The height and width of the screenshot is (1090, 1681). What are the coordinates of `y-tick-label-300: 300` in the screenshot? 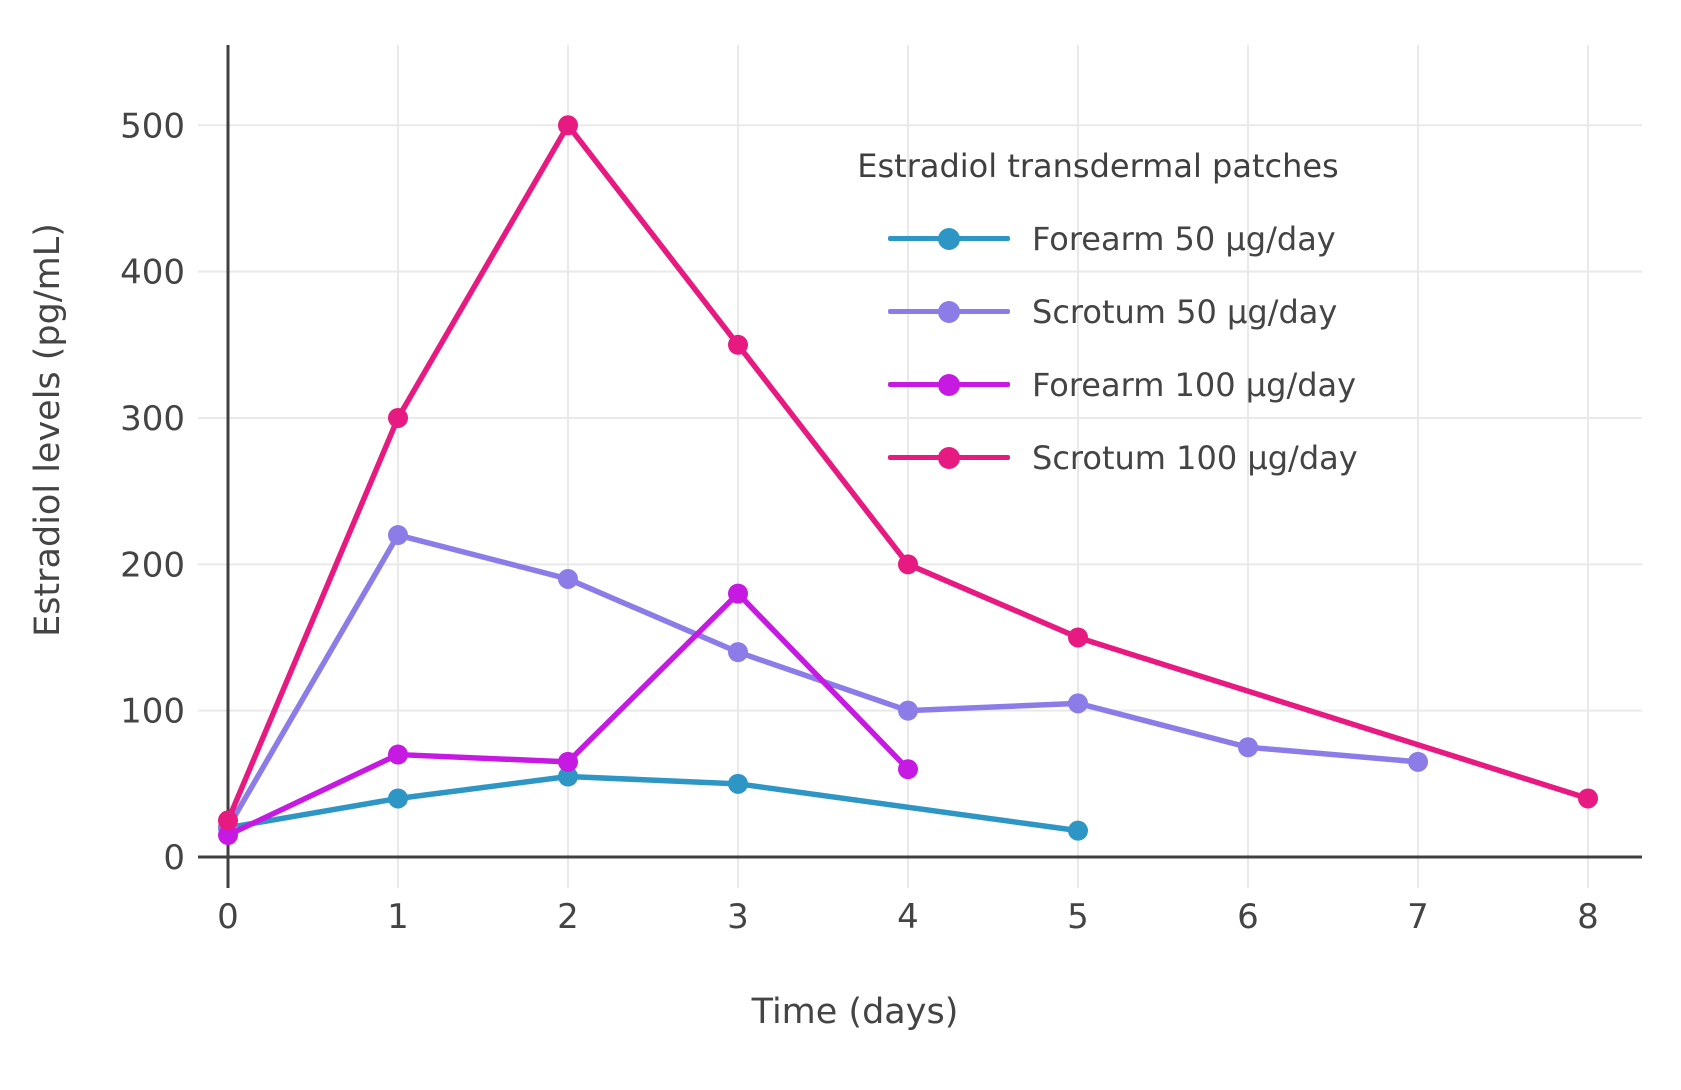 It's located at (152, 419).